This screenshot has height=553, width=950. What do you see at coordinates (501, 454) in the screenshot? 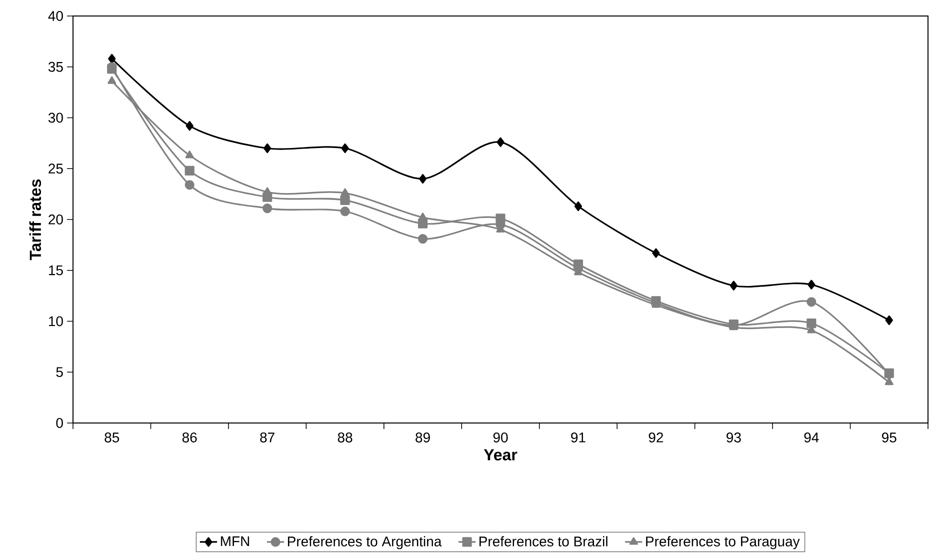
I see `x-axis-title: Year` at bounding box center [501, 454].